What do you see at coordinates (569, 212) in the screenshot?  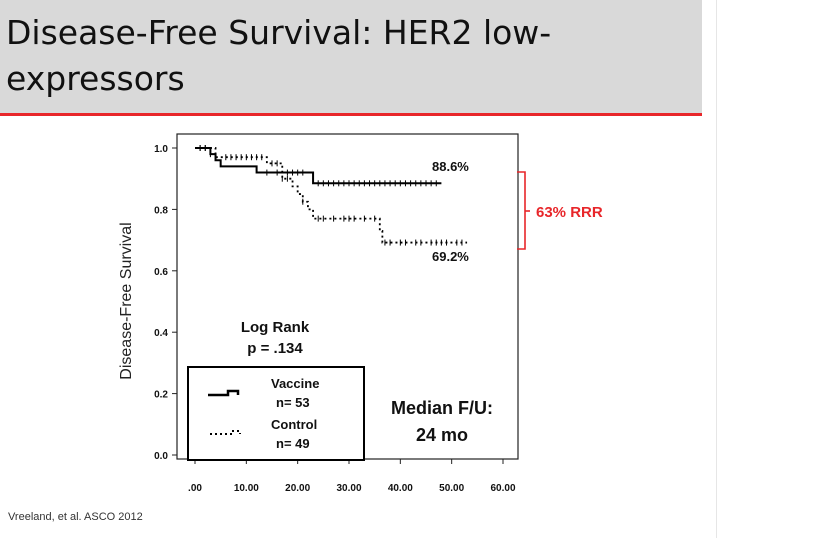 I see `rrr-label: 63% RRR` at bounding box center [569, 212].